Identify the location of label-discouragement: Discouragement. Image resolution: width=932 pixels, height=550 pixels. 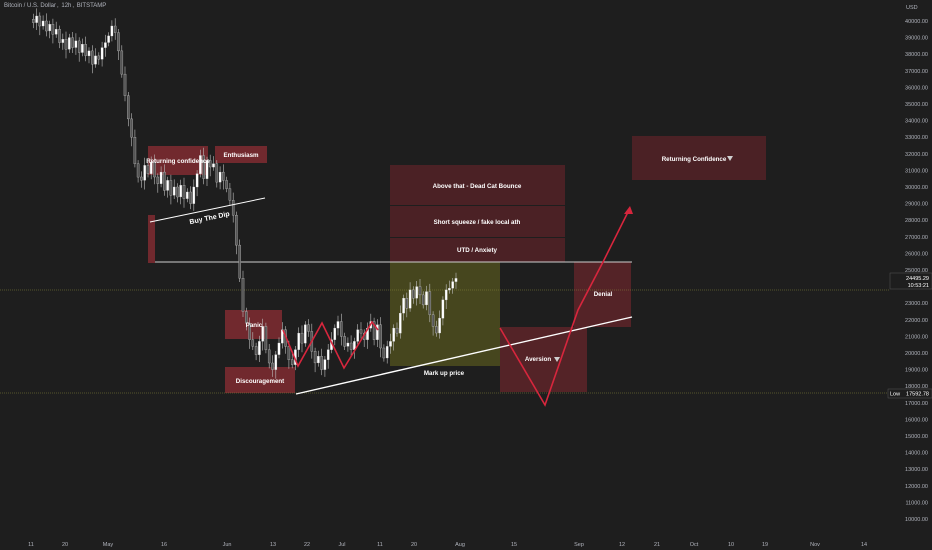
(260, 381).